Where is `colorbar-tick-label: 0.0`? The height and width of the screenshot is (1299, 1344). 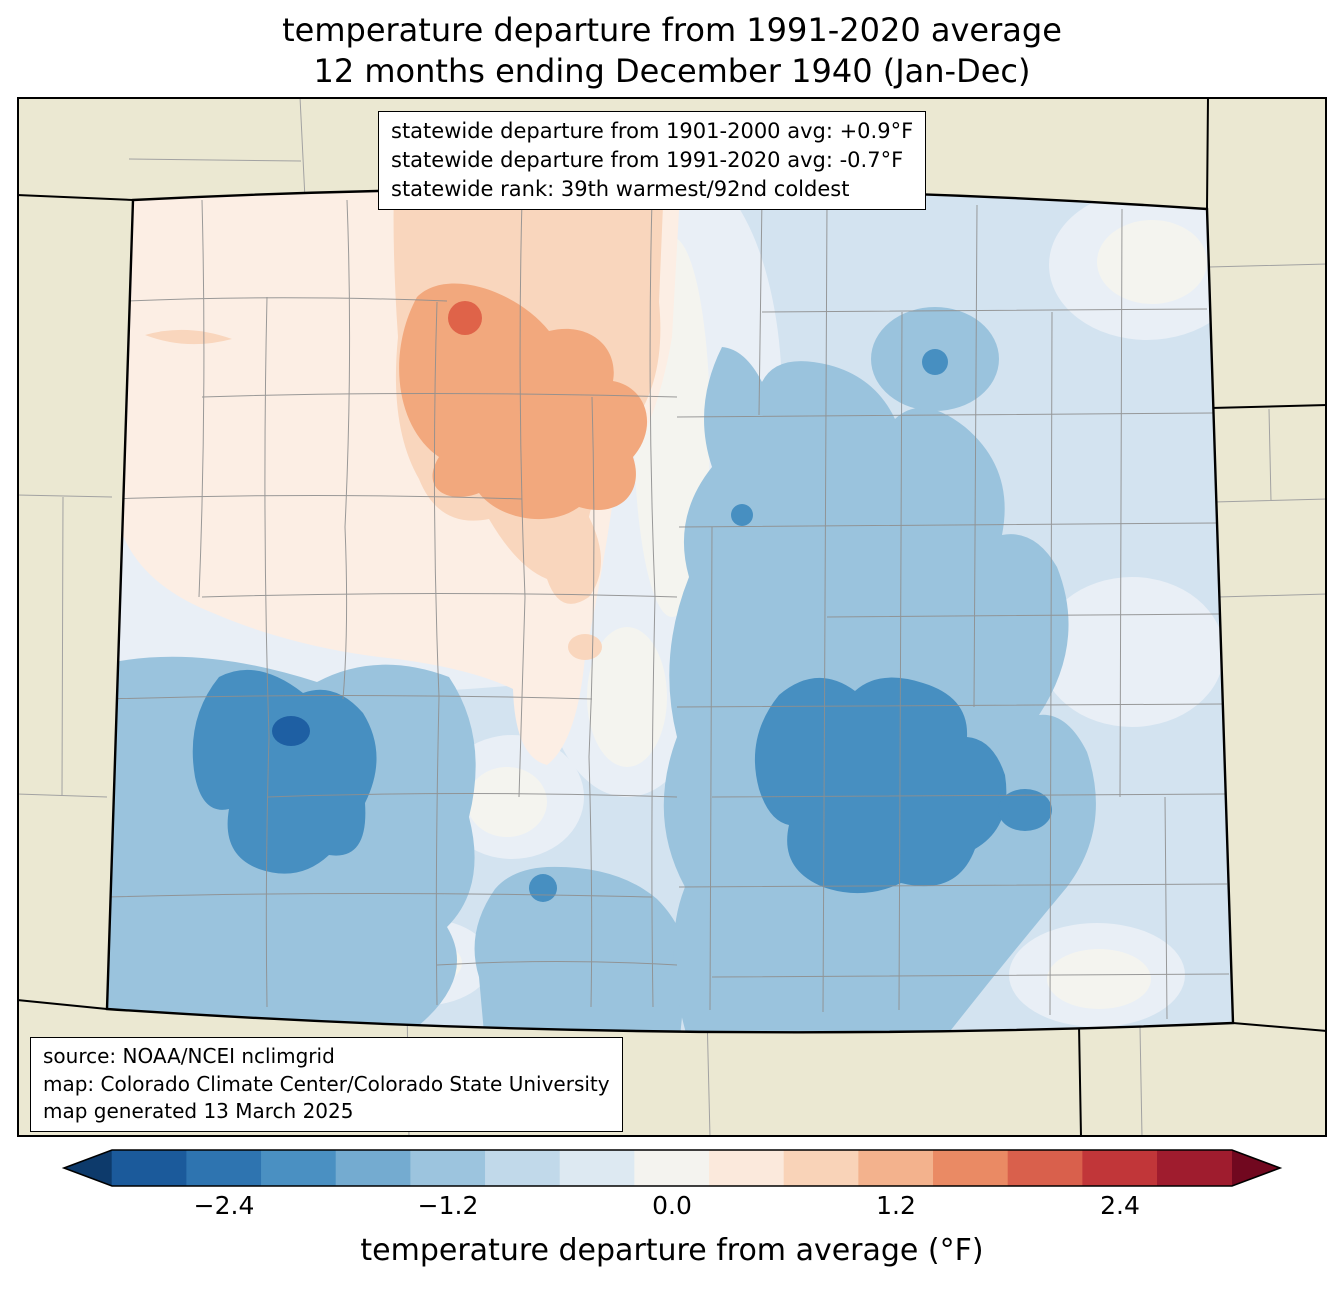 colorbar-tick-label: 0.0 is located at coordinates (672, 1205).